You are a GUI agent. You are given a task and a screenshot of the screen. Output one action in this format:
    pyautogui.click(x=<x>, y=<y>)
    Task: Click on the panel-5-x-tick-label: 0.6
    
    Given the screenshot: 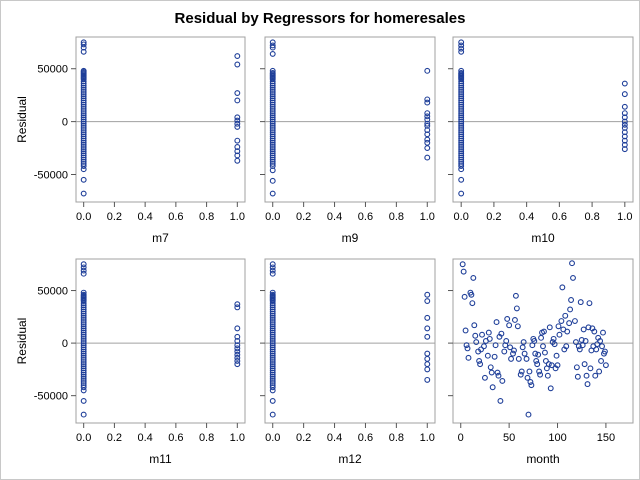 What is the action you would take?
    pyautogui.click(x=365, y=438)
    